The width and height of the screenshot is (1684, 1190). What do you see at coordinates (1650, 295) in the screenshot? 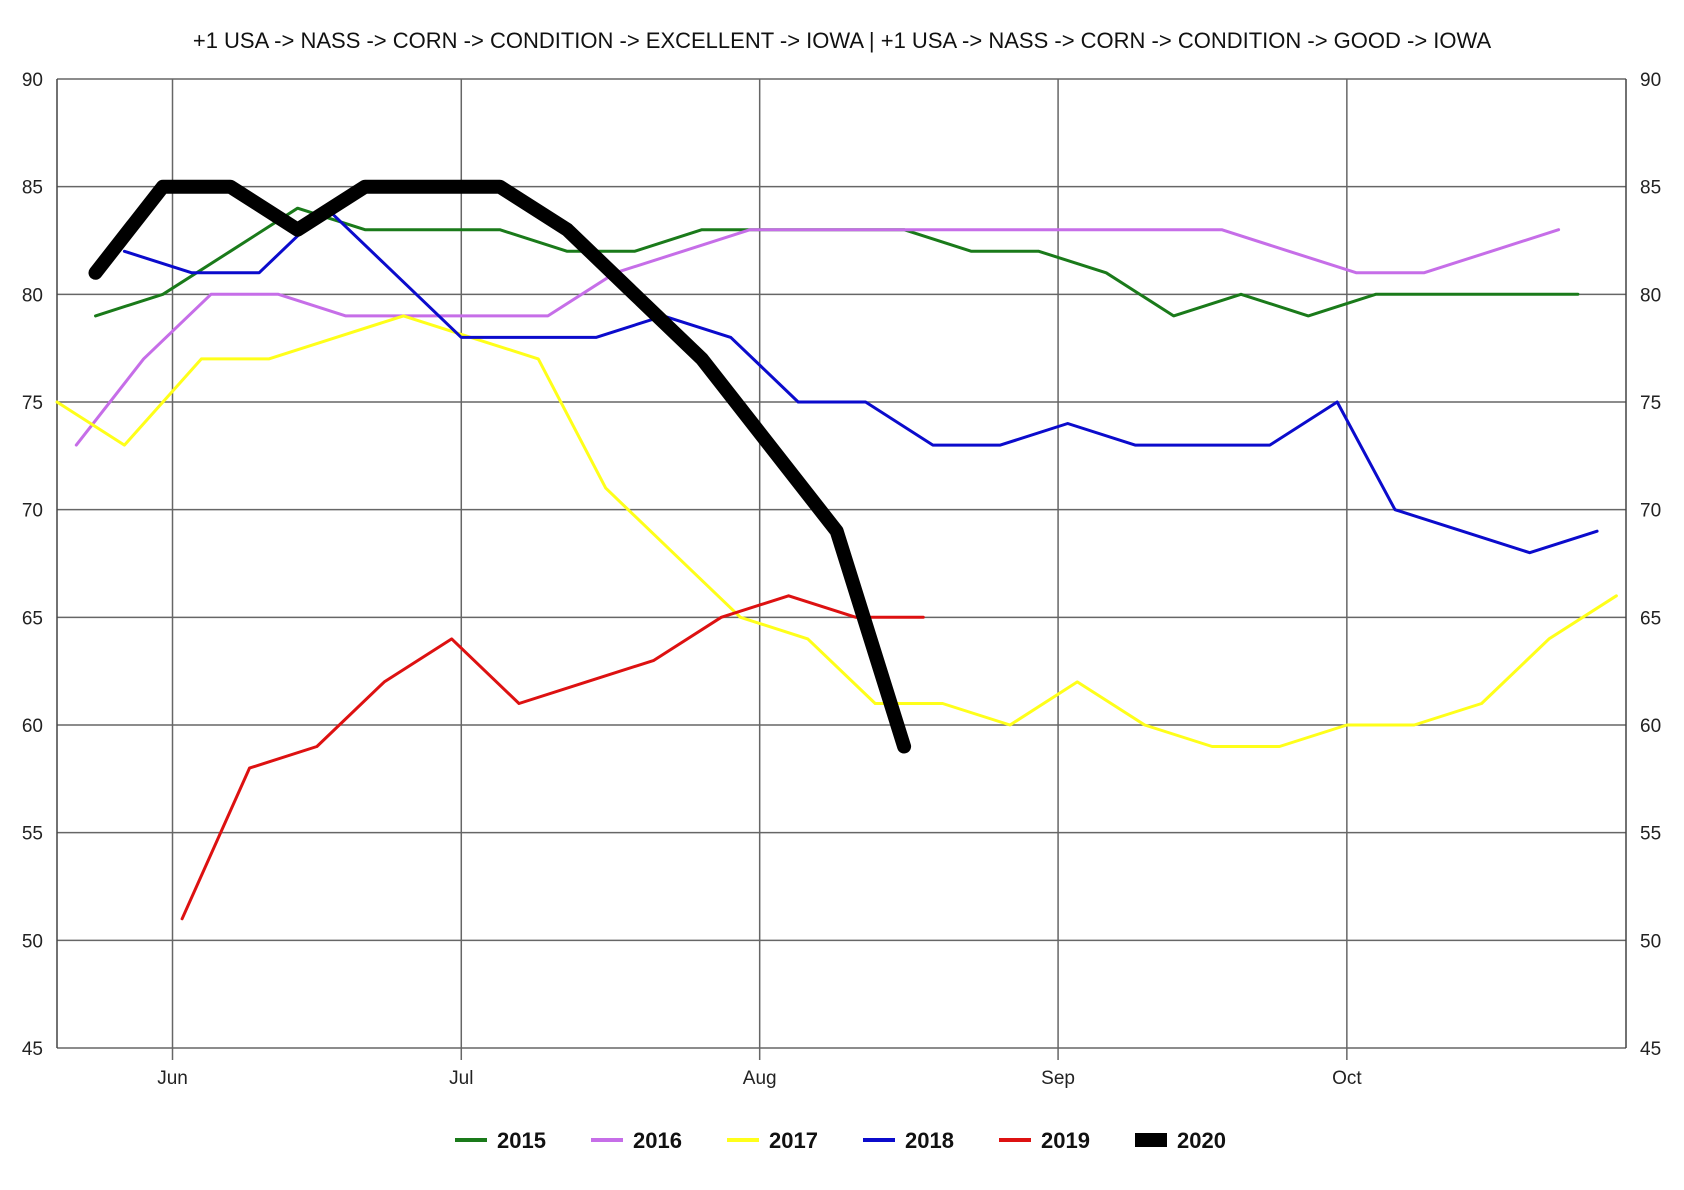
I see `y-tick-label-right: 80` at bounding box center [1650, 295].